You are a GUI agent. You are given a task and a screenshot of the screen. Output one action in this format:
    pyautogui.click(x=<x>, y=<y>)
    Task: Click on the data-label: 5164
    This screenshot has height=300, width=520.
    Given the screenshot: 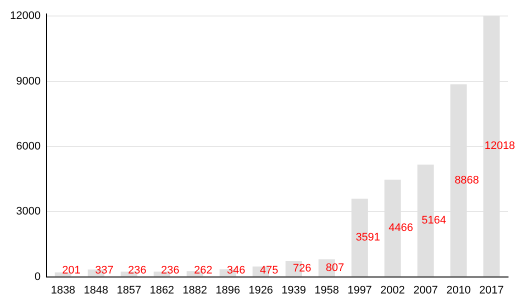 What is the action you would take?
    pyautogui.click(x=434, y=220)
    